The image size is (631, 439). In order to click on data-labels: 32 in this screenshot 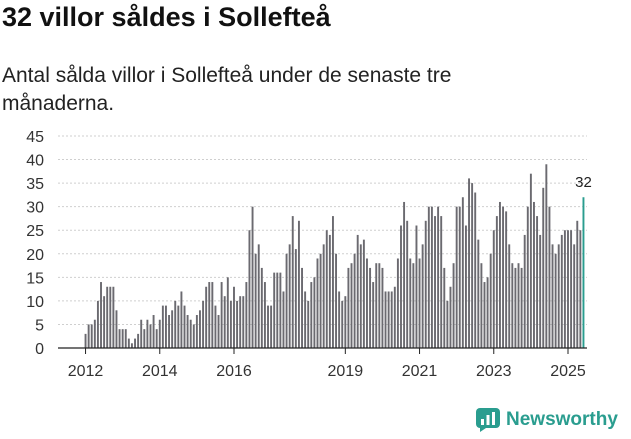, I will do `click(583, 182)`.